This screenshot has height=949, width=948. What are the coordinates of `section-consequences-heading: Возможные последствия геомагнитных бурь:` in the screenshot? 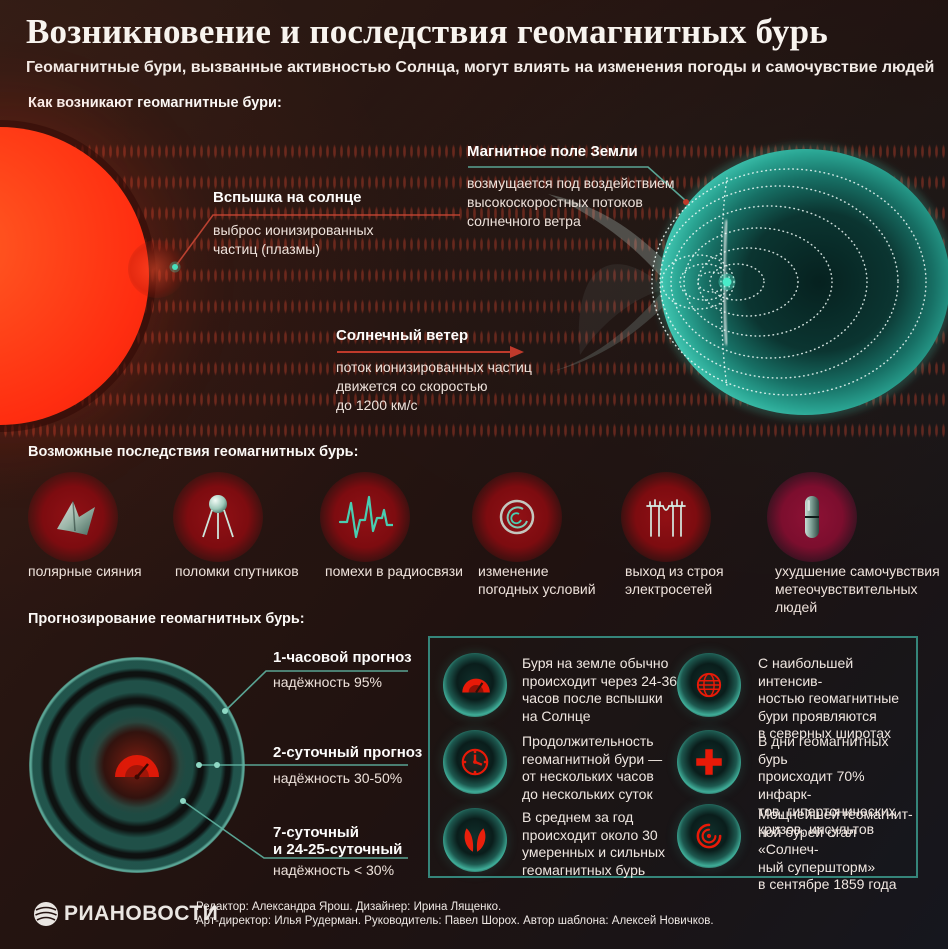 It's located at (193, 452).